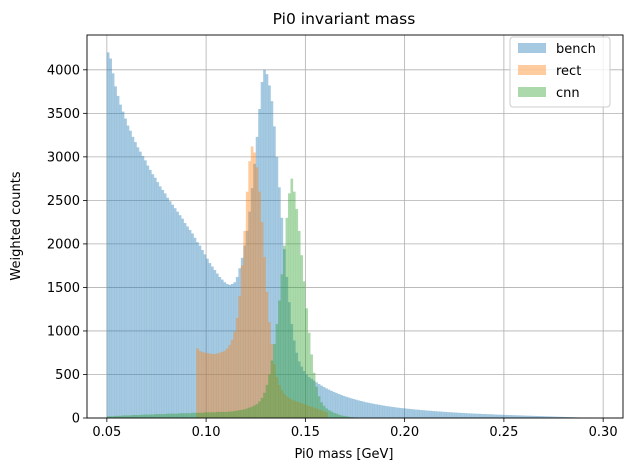 This screenshot has width=626, height=470. I want to click on series-rect, so click(262, 282).